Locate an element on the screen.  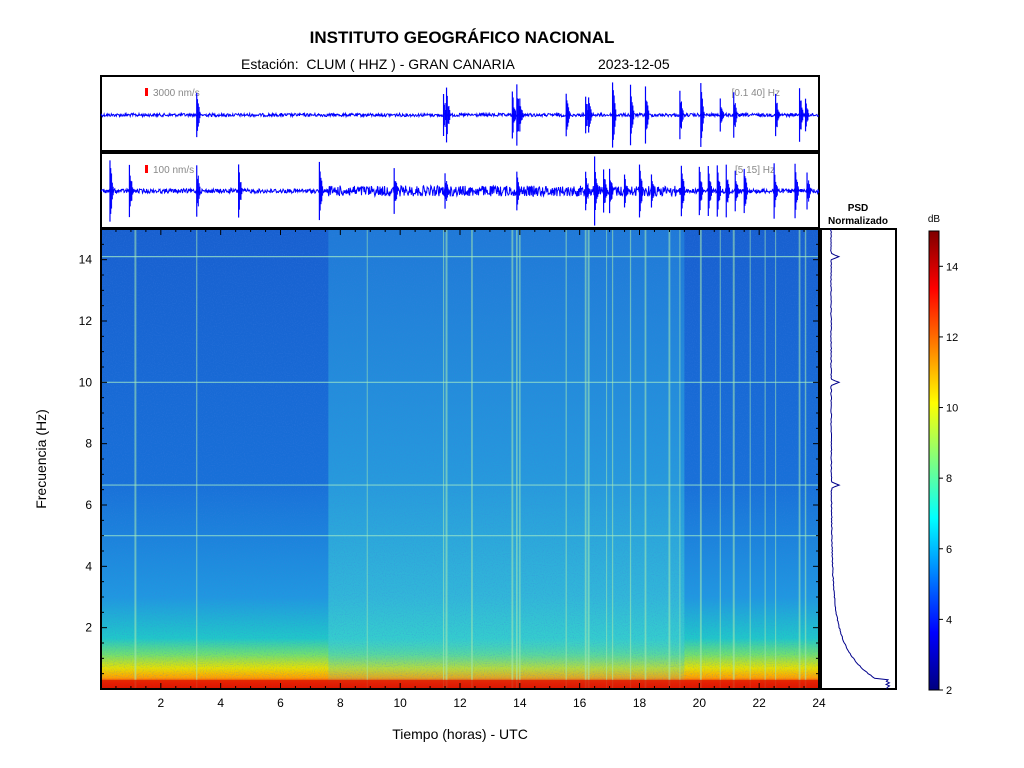
waveform-trace is located at coordinates (459, 115).